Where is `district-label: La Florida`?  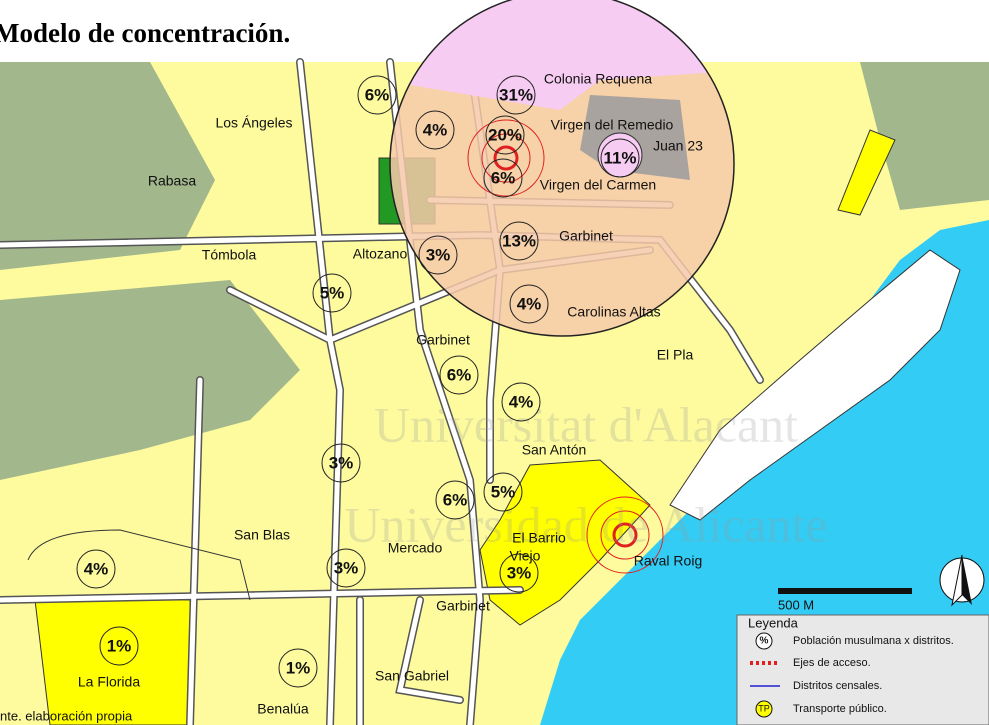
district-label: La Florida is located at coordinates (109, 682).